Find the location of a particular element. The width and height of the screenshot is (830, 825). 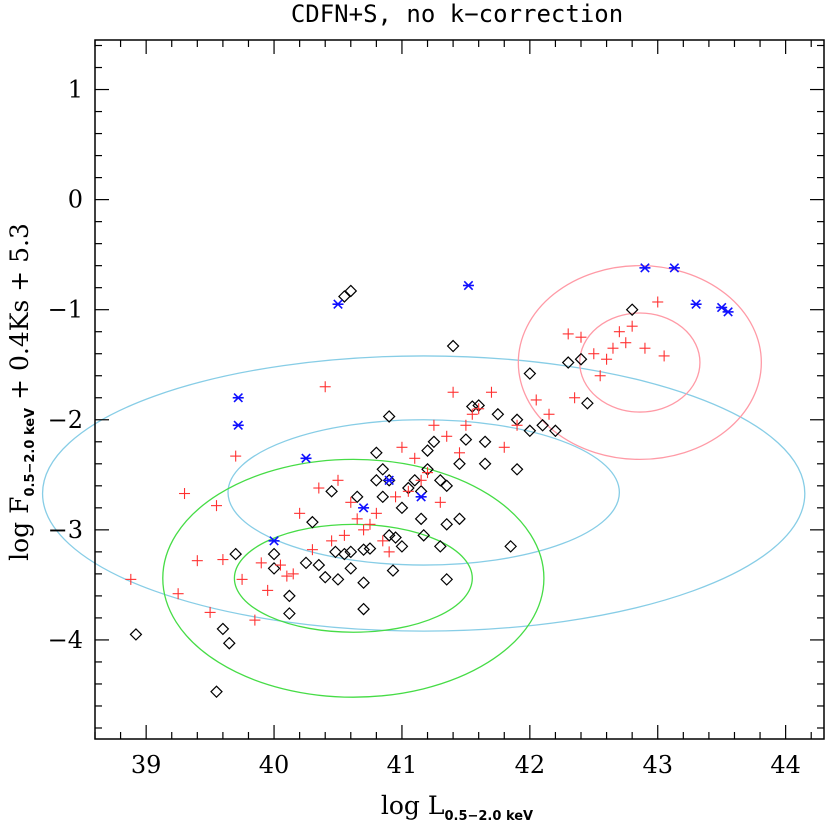

ellipse-green-outer is located at coordinates (353, 578).